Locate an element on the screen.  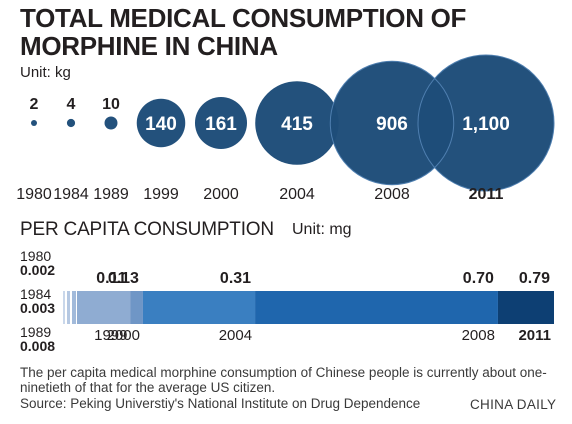
bubble-year-1980: 1980 is located at coordinates (34, 194).